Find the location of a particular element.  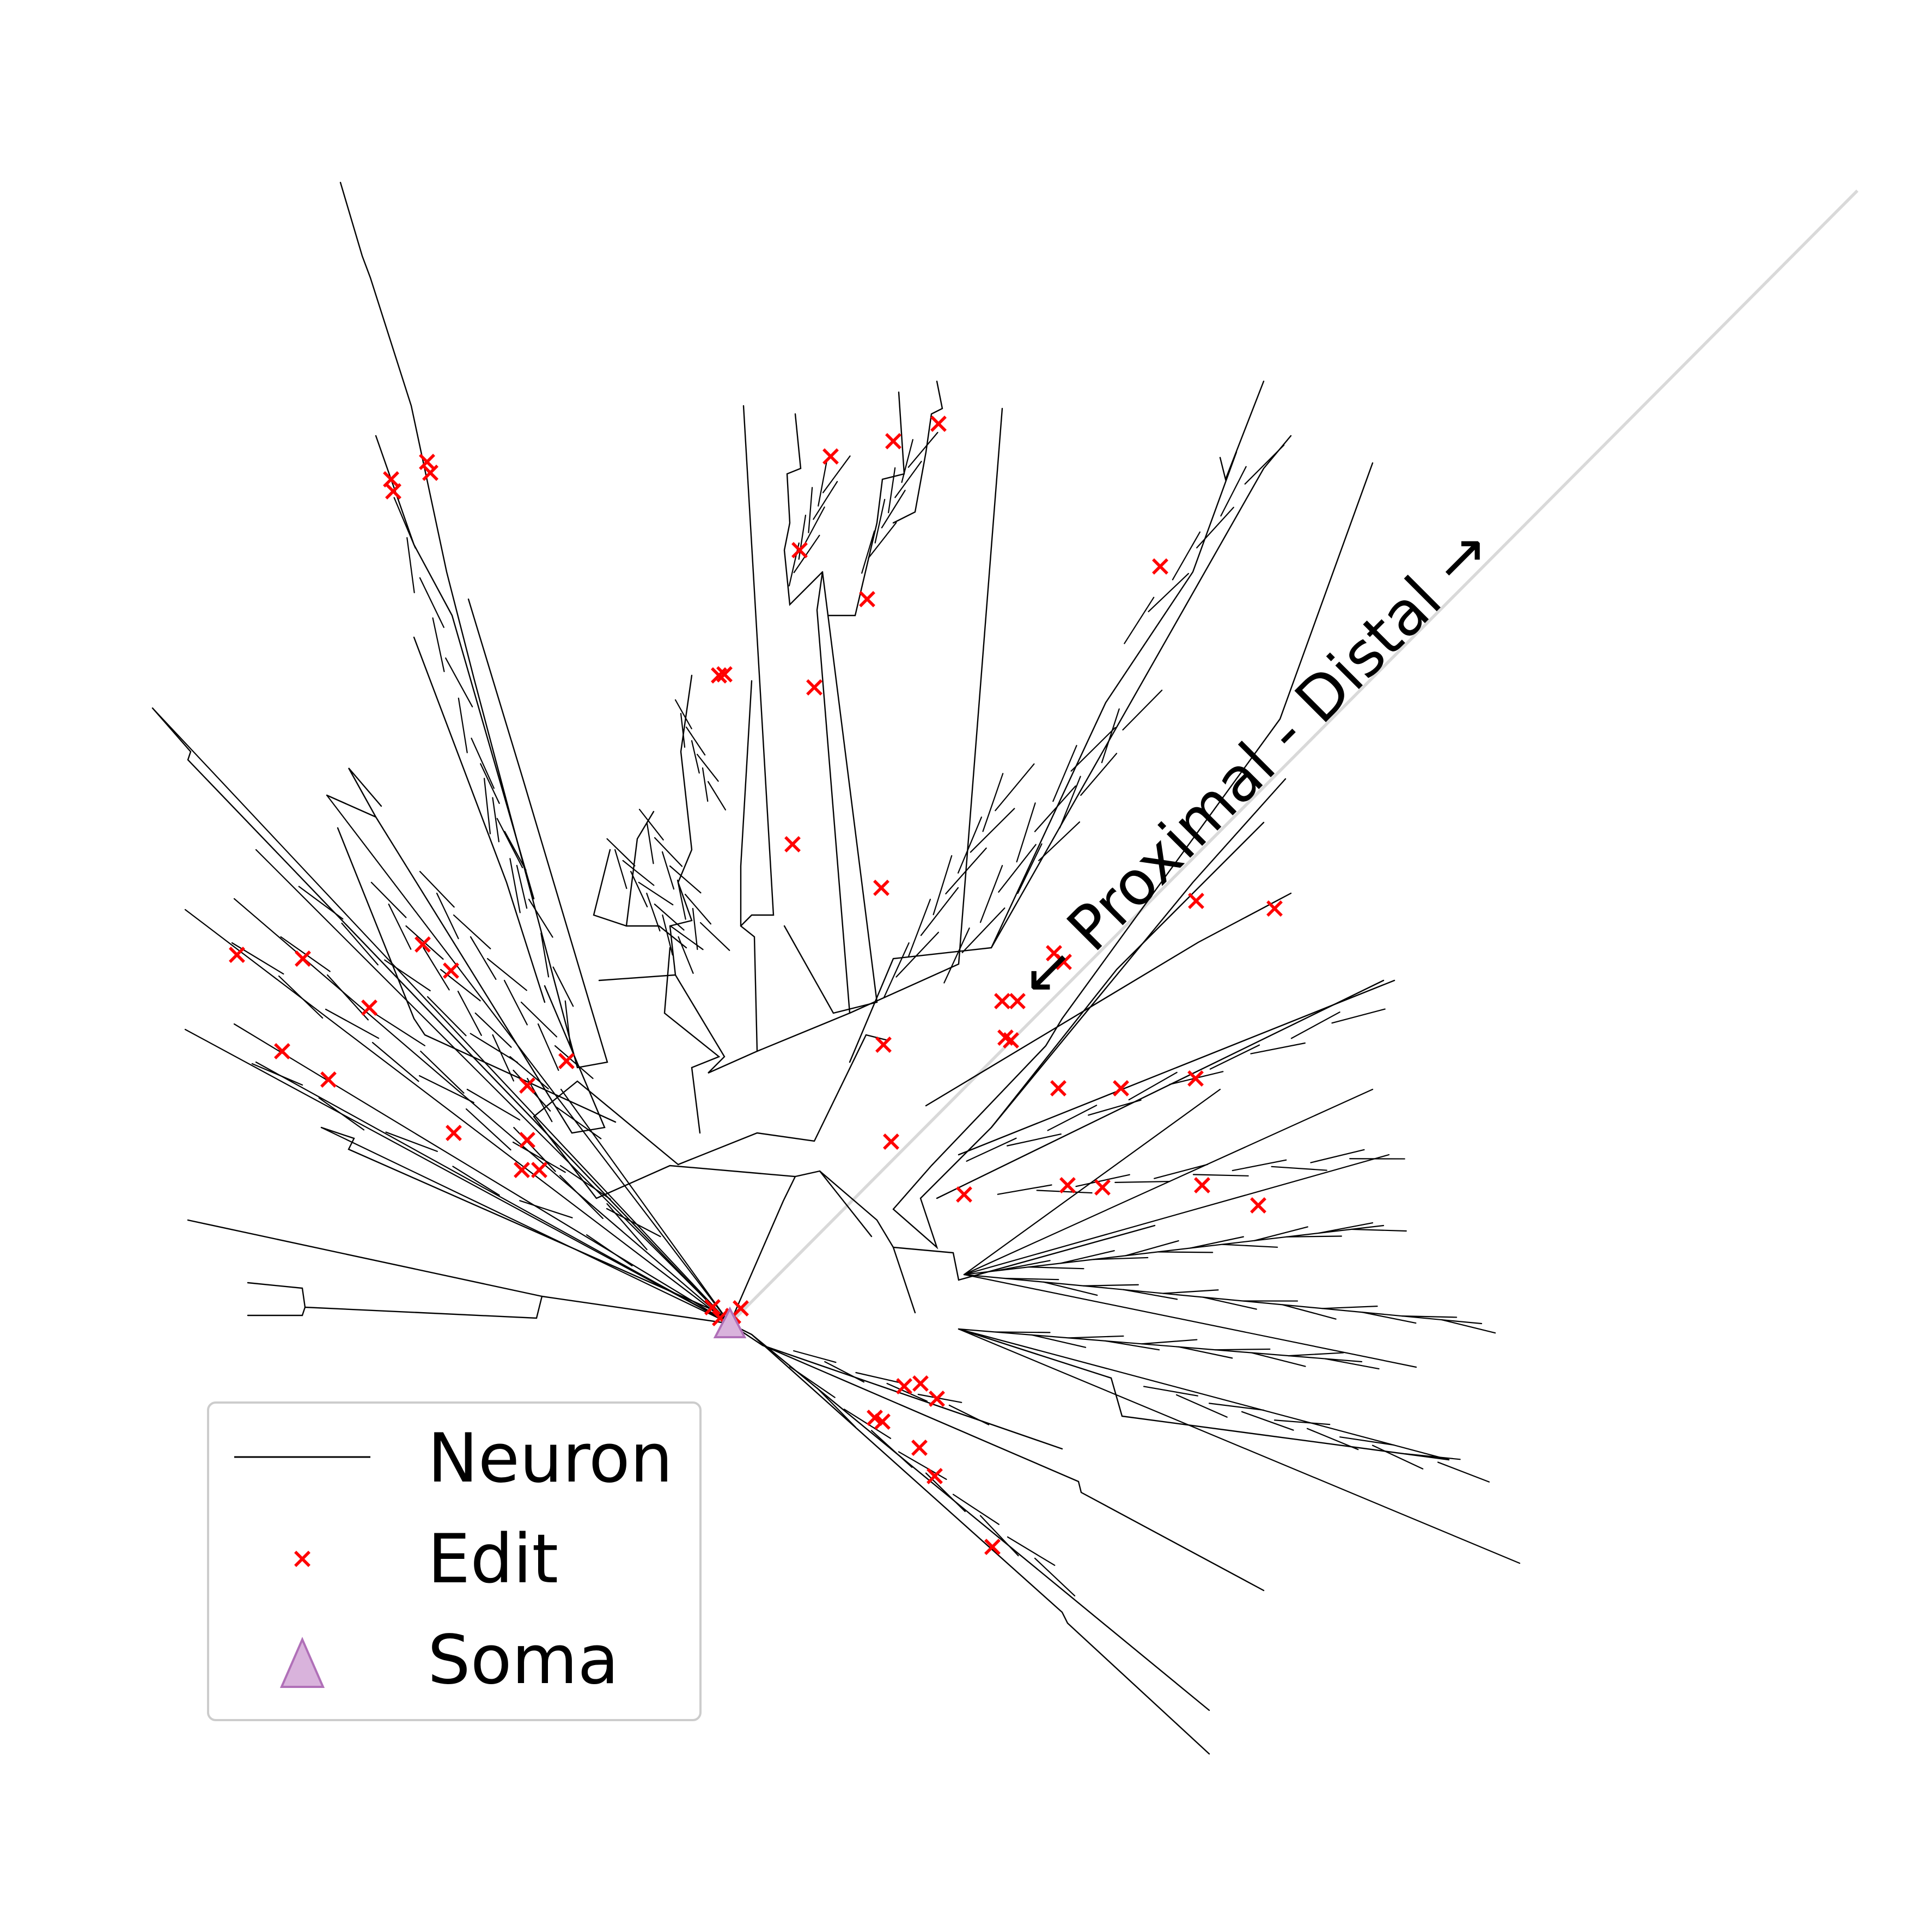

lower-right-branch is located at coordinates (969, 1538).